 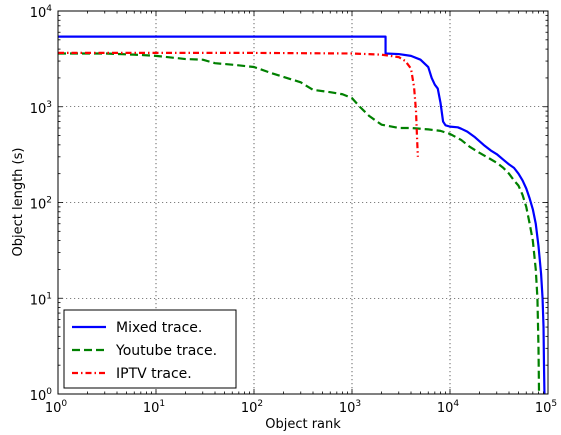 I want to click on x-tick-label: 100, so click(x=56, y=407).